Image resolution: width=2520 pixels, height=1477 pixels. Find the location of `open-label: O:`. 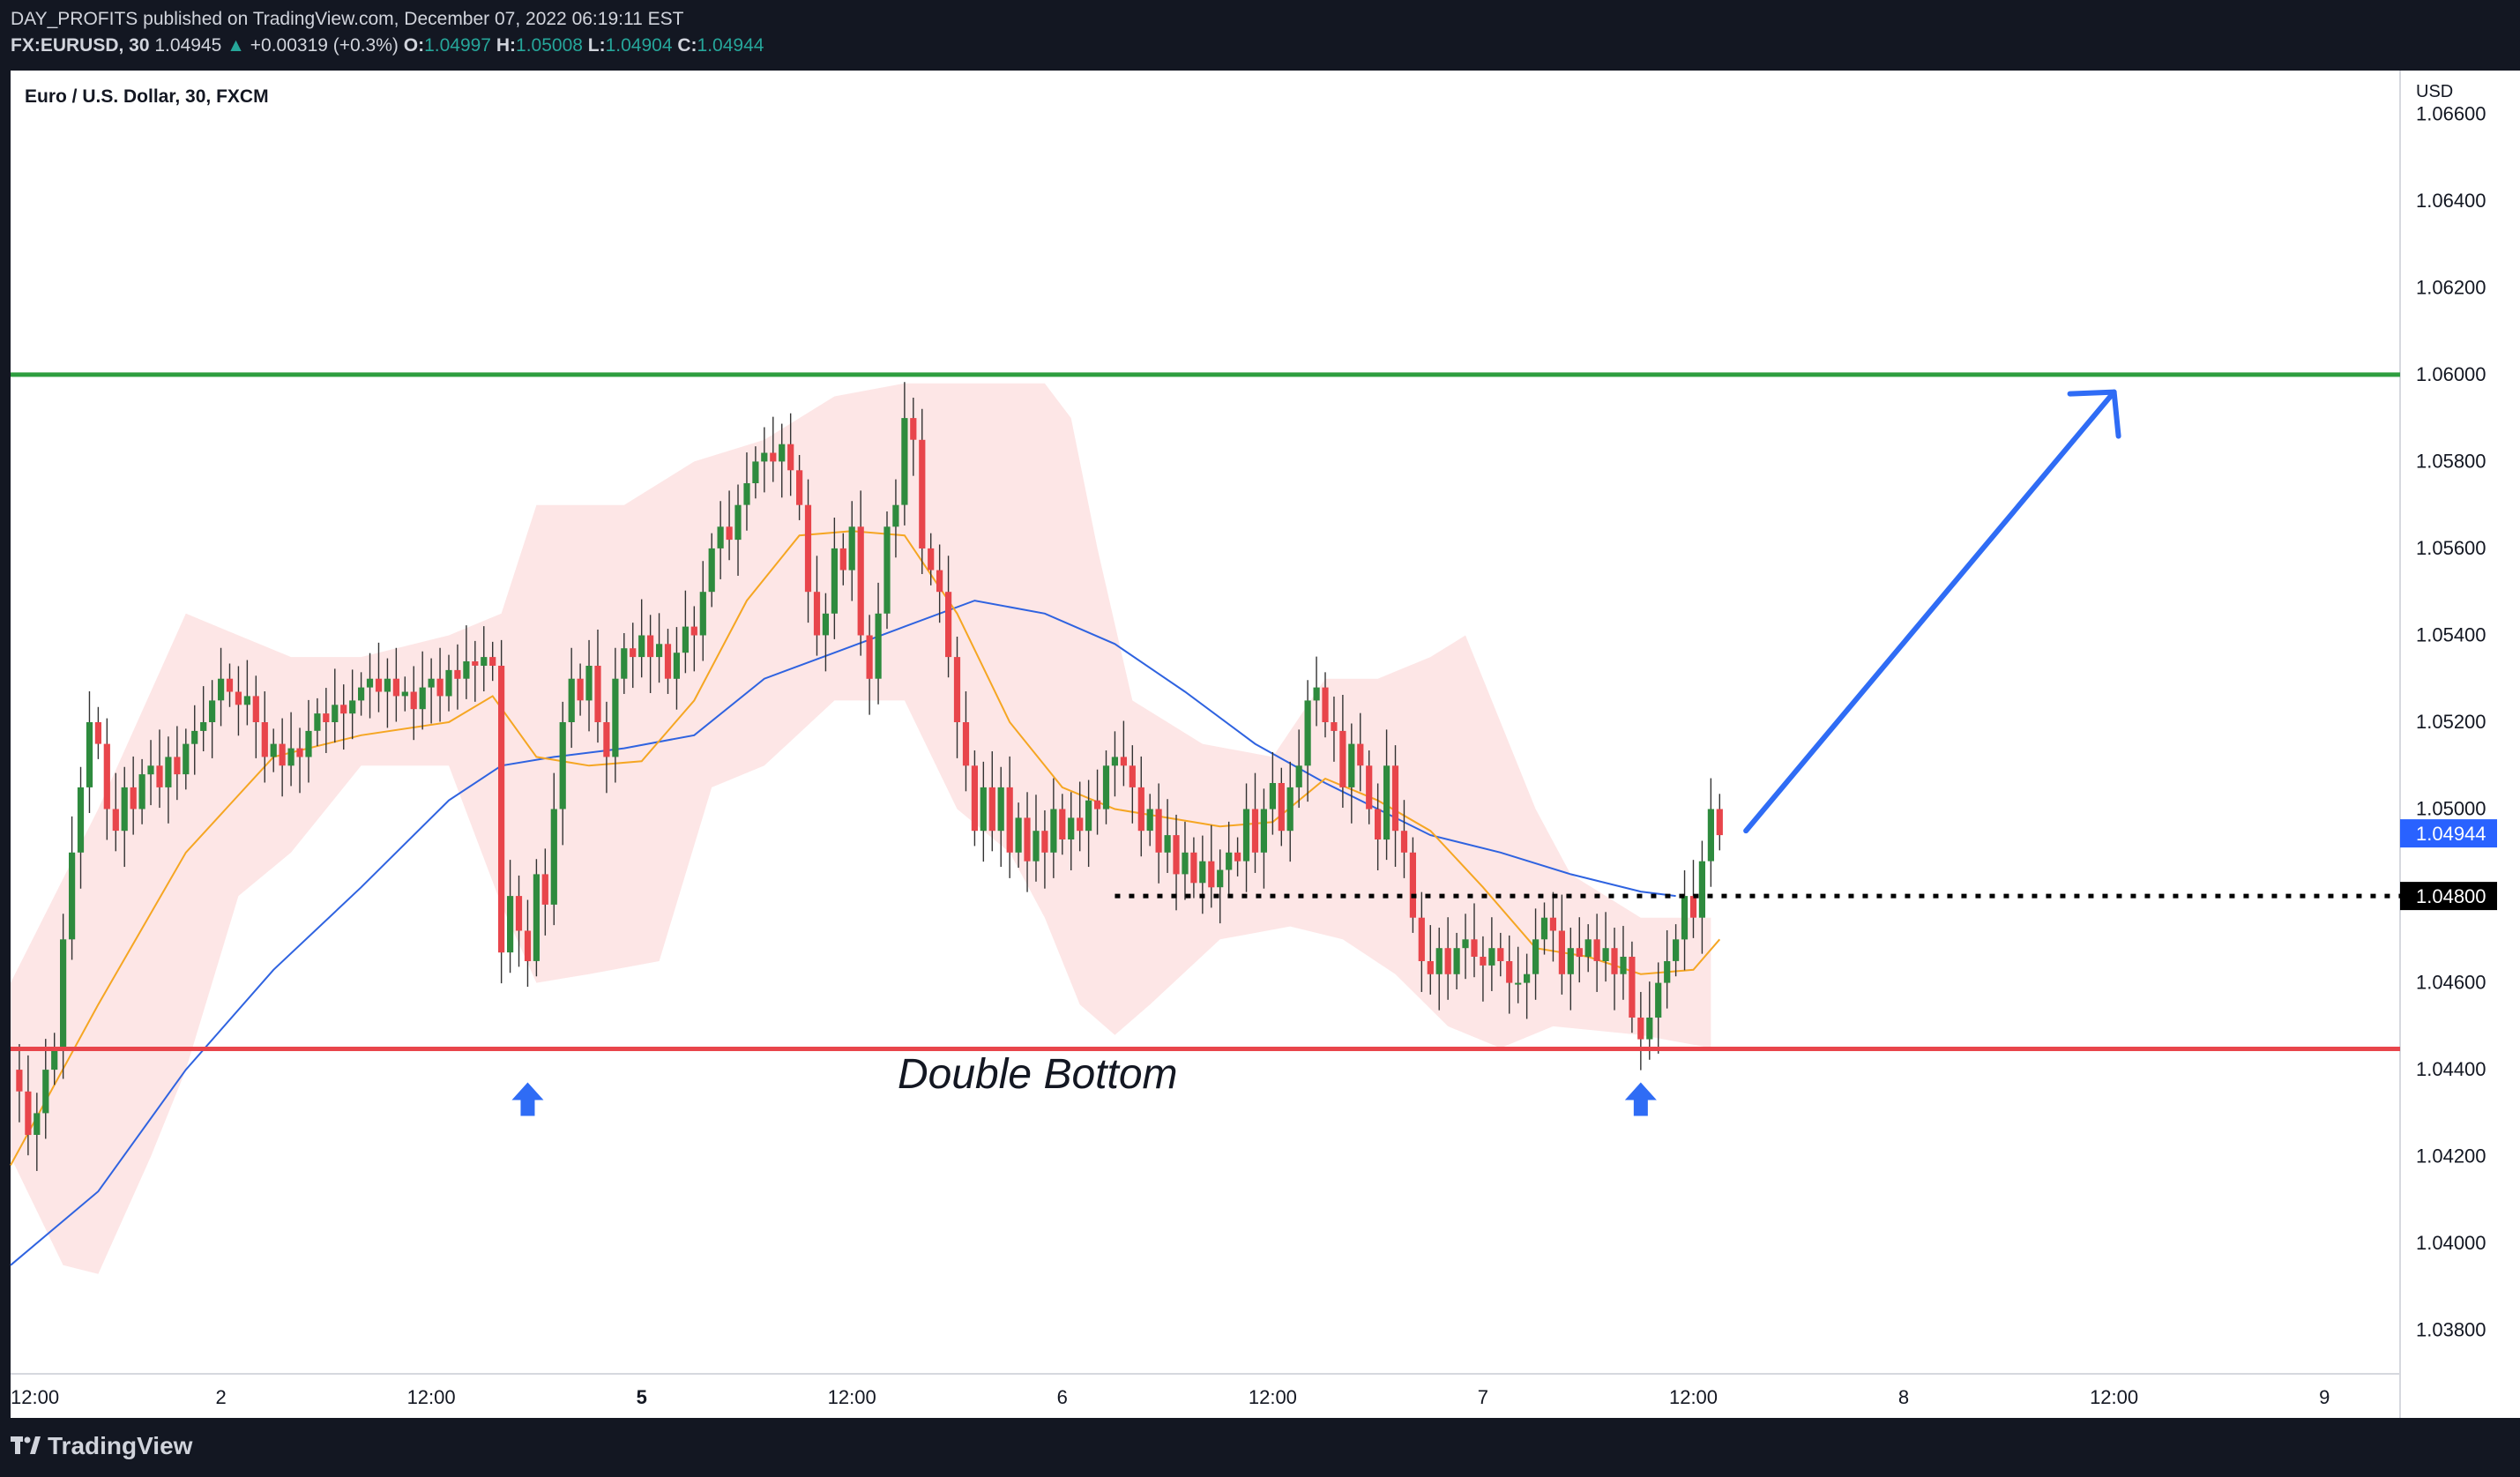

open-label: O: is located at coordinates (414, 45).